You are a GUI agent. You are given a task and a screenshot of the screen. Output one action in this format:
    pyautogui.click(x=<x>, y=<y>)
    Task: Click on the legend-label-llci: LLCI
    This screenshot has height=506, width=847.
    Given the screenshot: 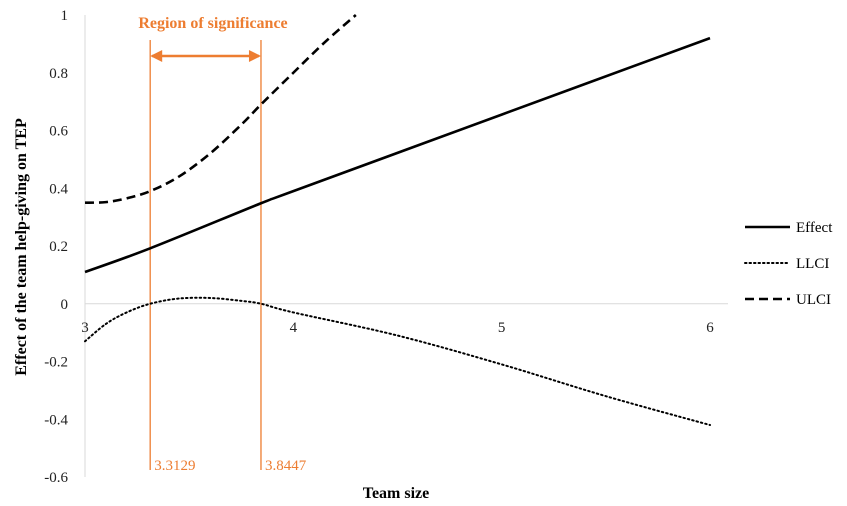 What is the action you would take?
    pyautogui.click(x=812, y=264)
    